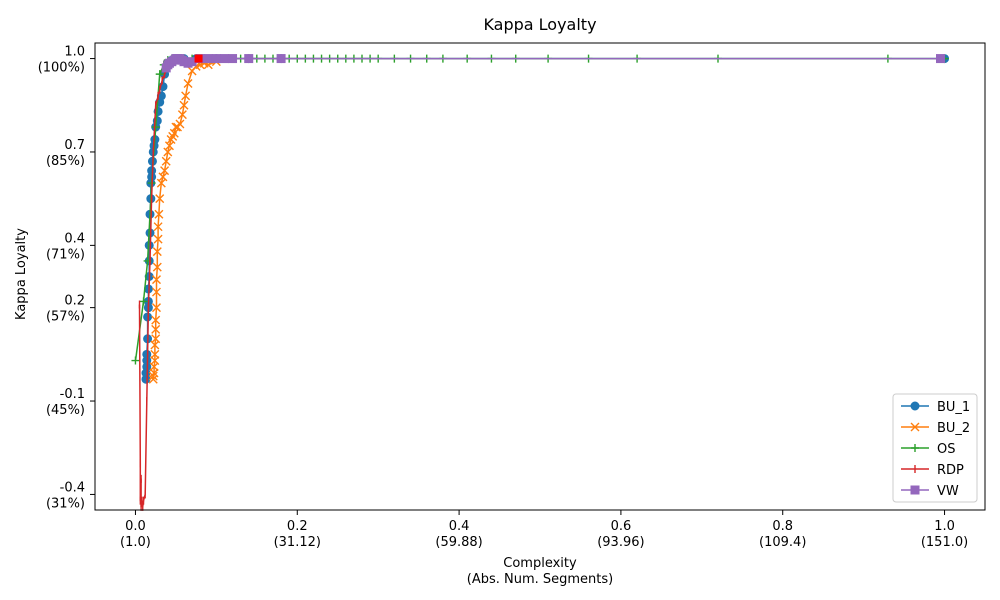 The width and height of the screenshot is (1000, 600). Describe the element at coordinates (539, 24) in the screenshot. I see `chart-title: Kappa Loyalty` at that location.